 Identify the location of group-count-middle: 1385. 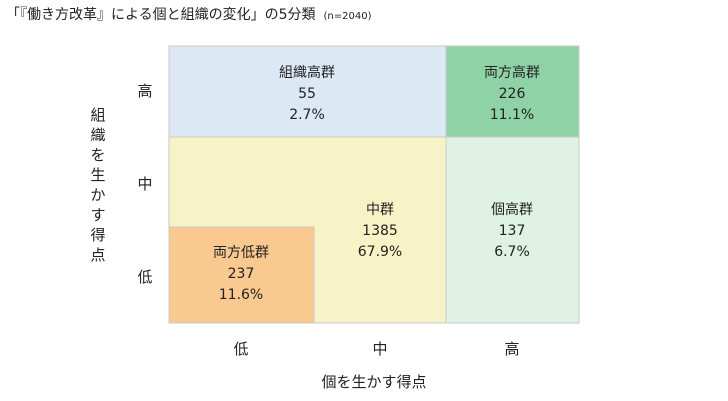
(380, 231).